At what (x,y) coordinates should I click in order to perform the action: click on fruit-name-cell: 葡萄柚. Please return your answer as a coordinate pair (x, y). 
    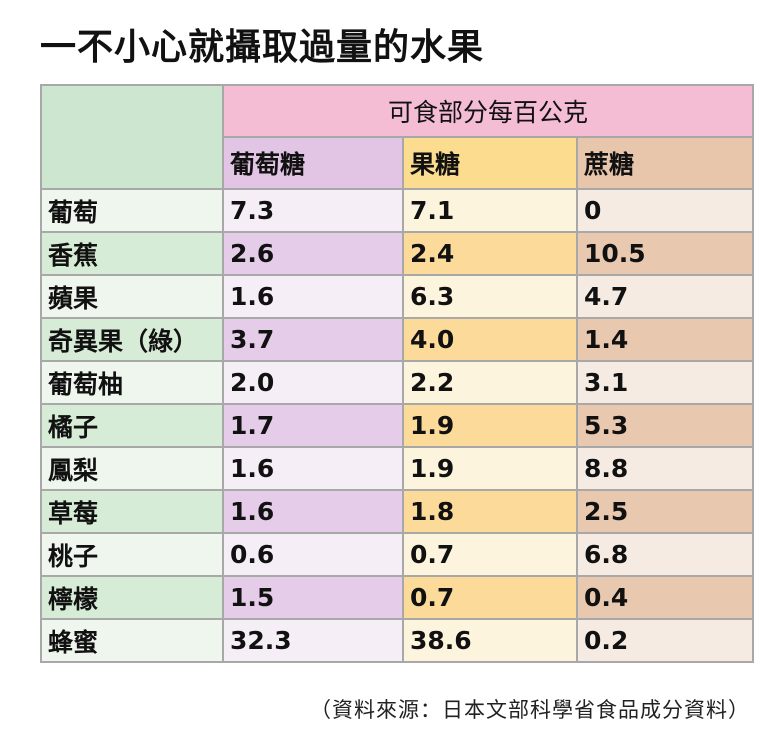
    Looking at the image, I should click on (132, 382).